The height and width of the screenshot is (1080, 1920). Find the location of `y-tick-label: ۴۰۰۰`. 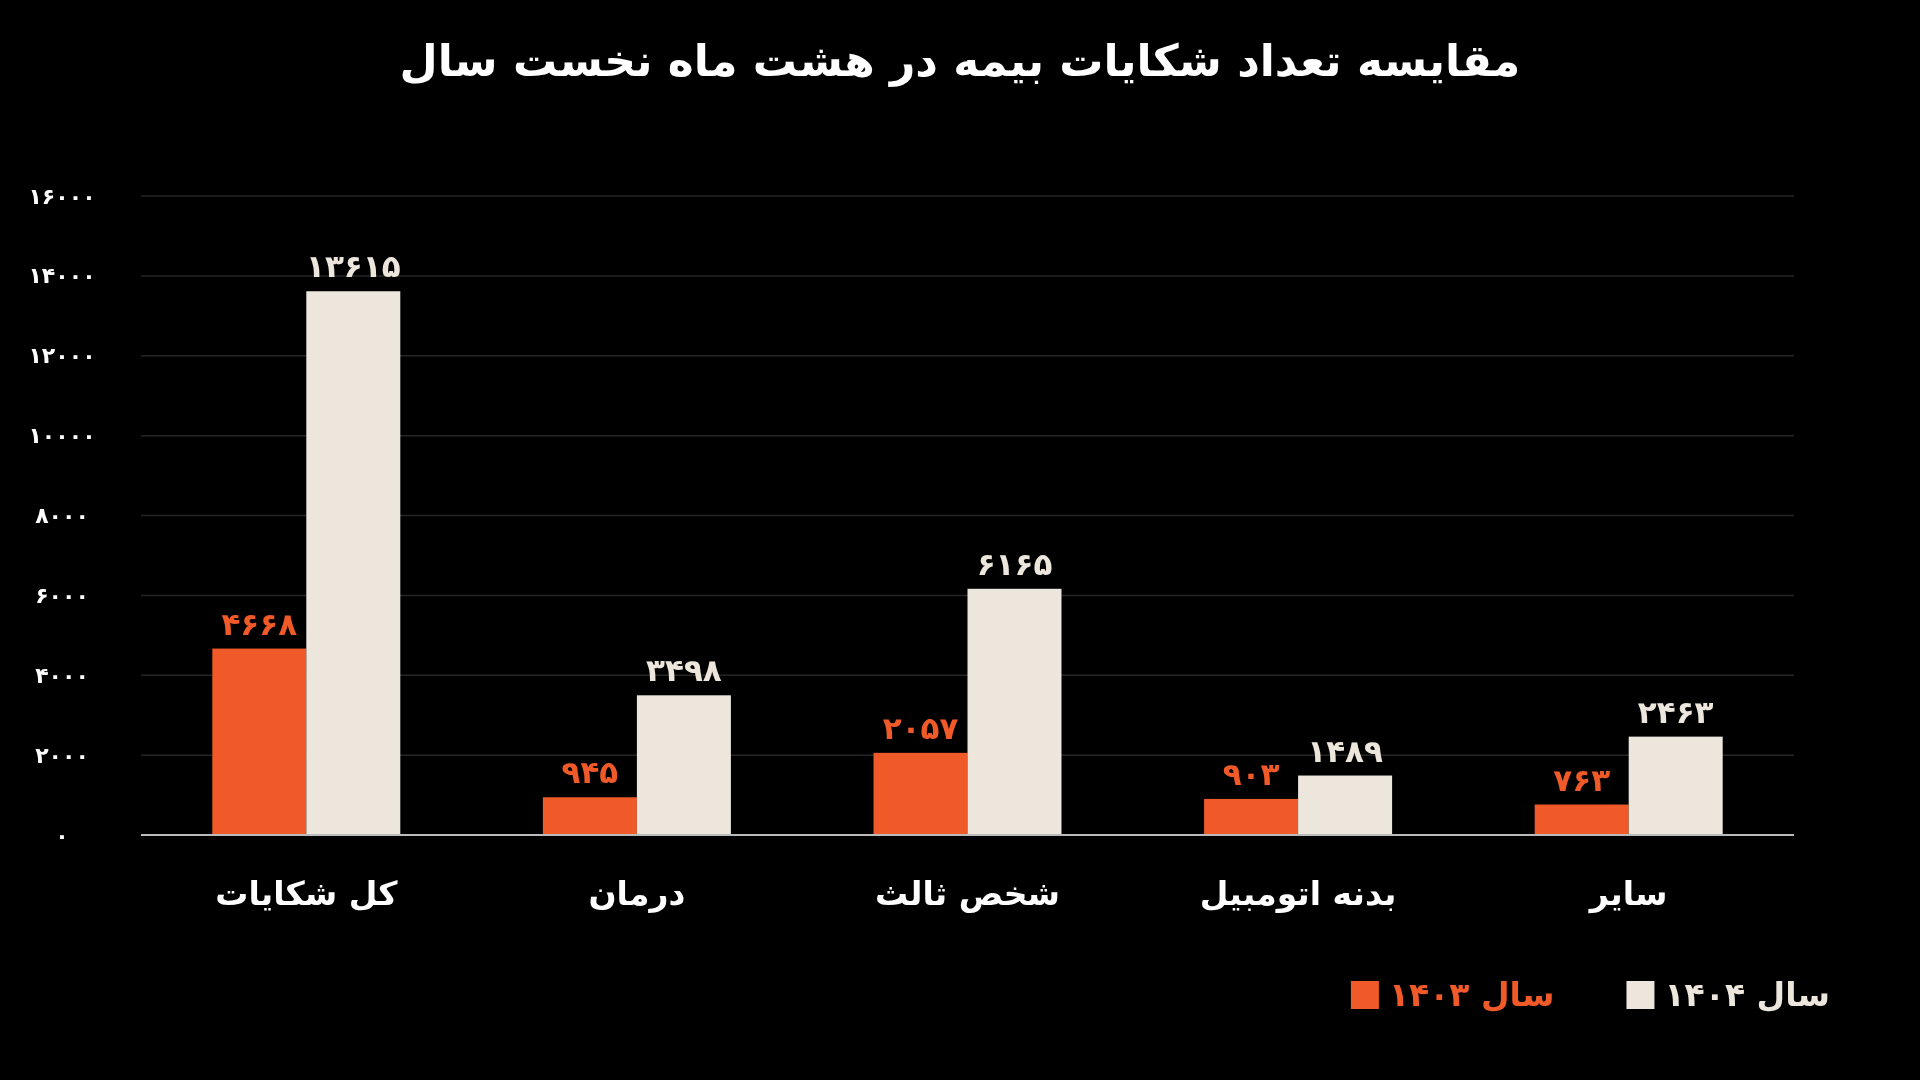

y-tick-label: ۴۰۰۰ is located at coordinates (62, 675).